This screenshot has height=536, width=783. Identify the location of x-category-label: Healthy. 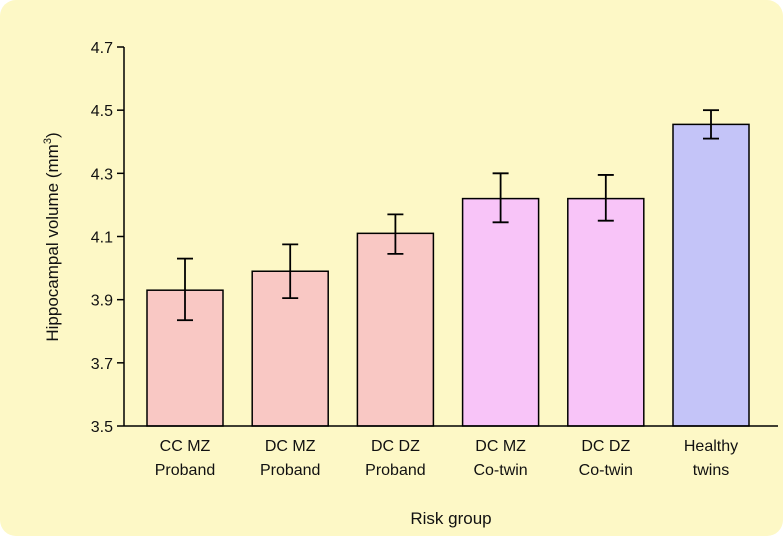
(711, 446).